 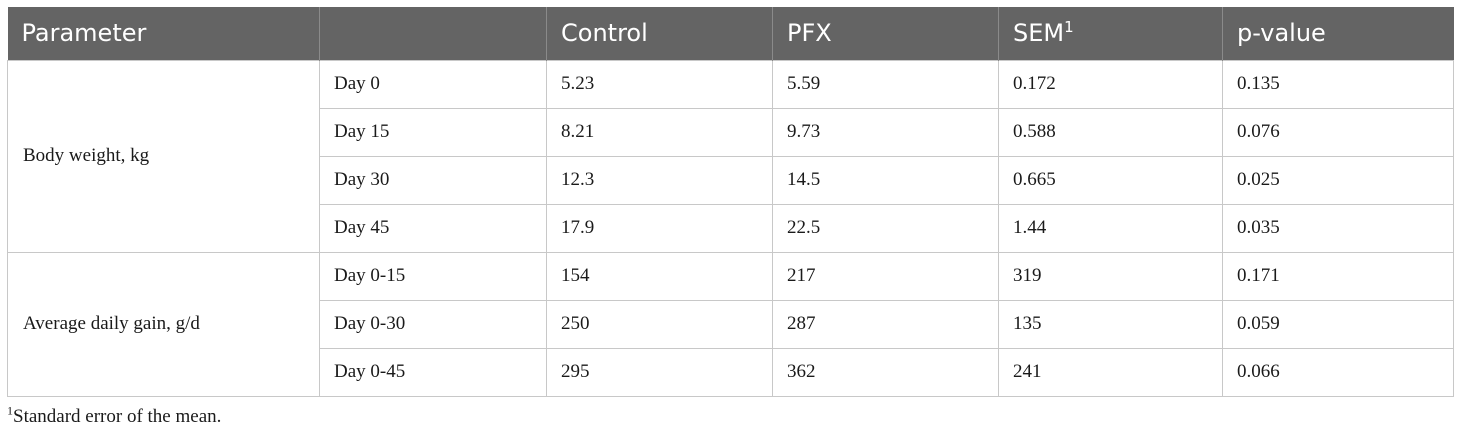 I want to click on p-value-cell: 0.035, so click(x=1338, y=228).